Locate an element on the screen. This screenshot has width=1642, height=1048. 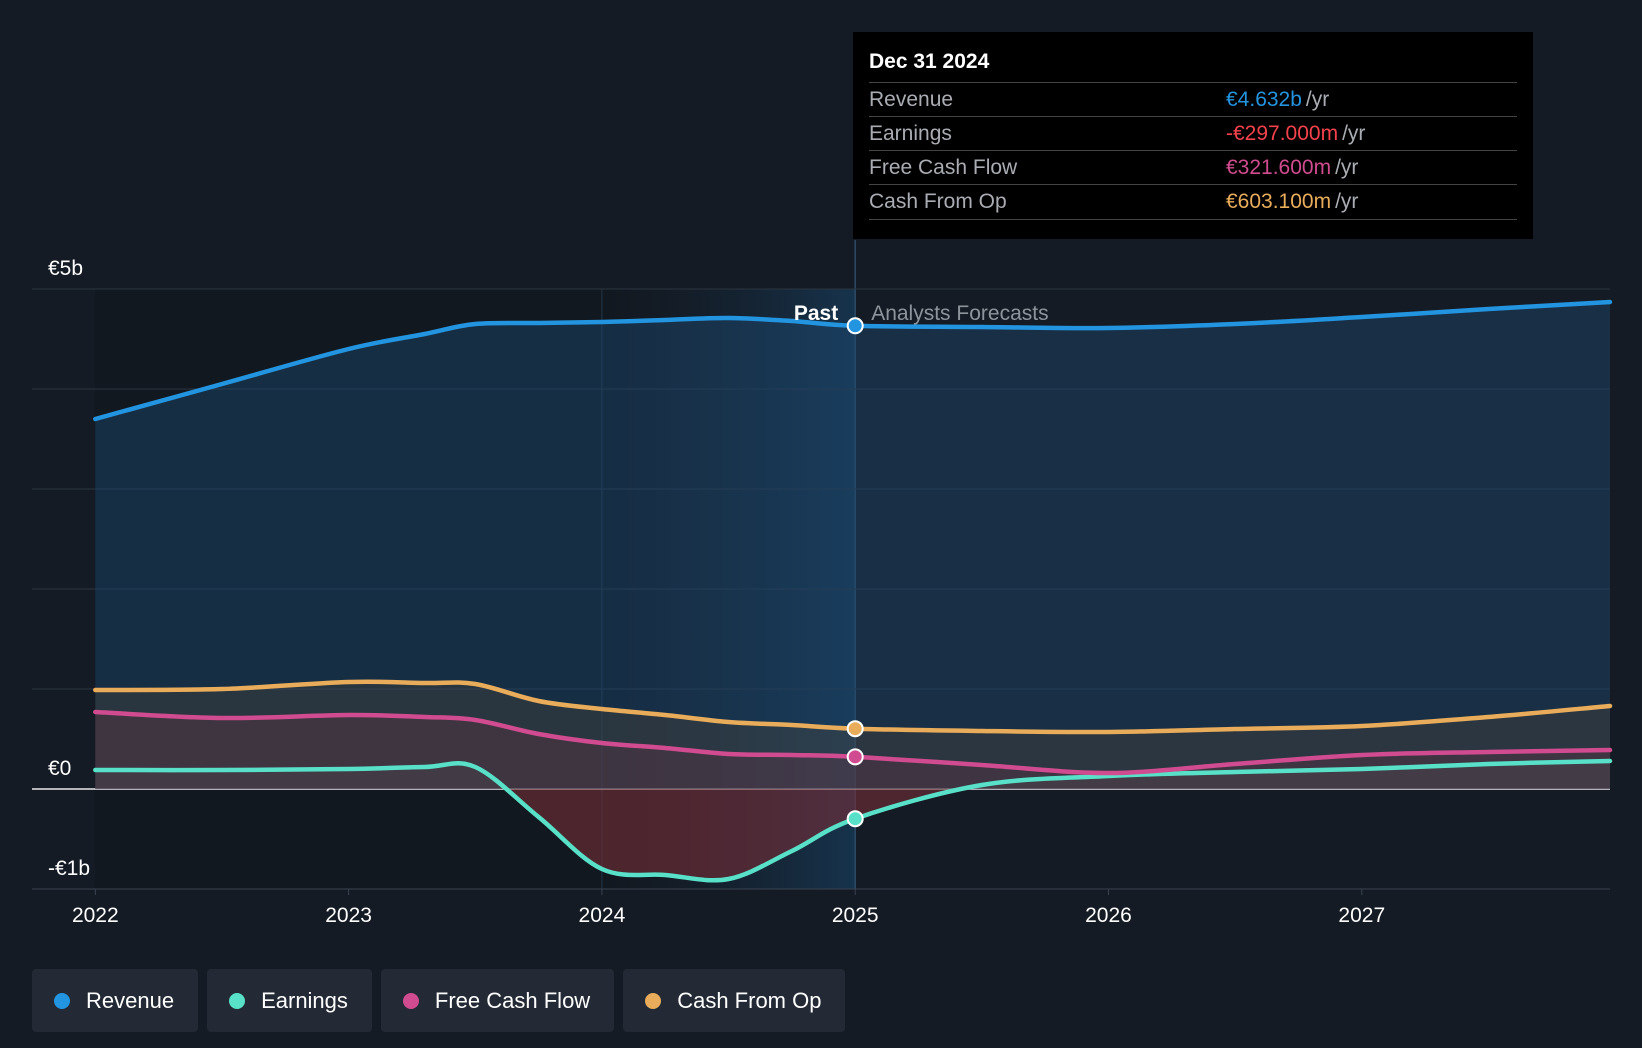
x-tick-label: 2026 is located at coordinates (1108, 915).